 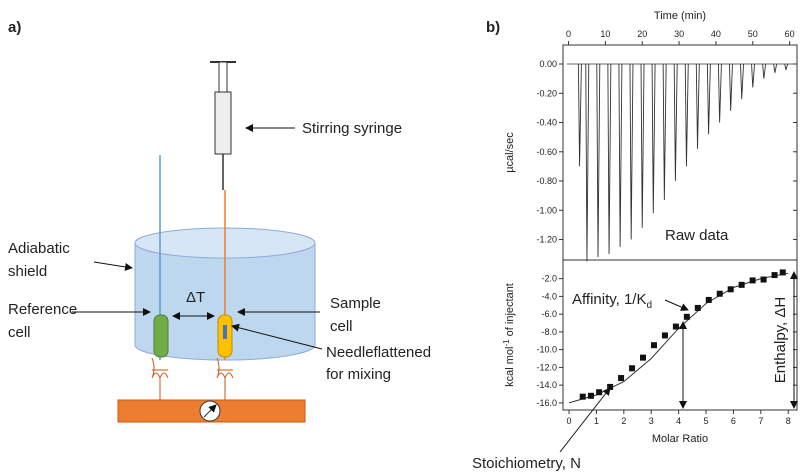 I want to click on label-part: of injectant, so click(x=510, y=311).